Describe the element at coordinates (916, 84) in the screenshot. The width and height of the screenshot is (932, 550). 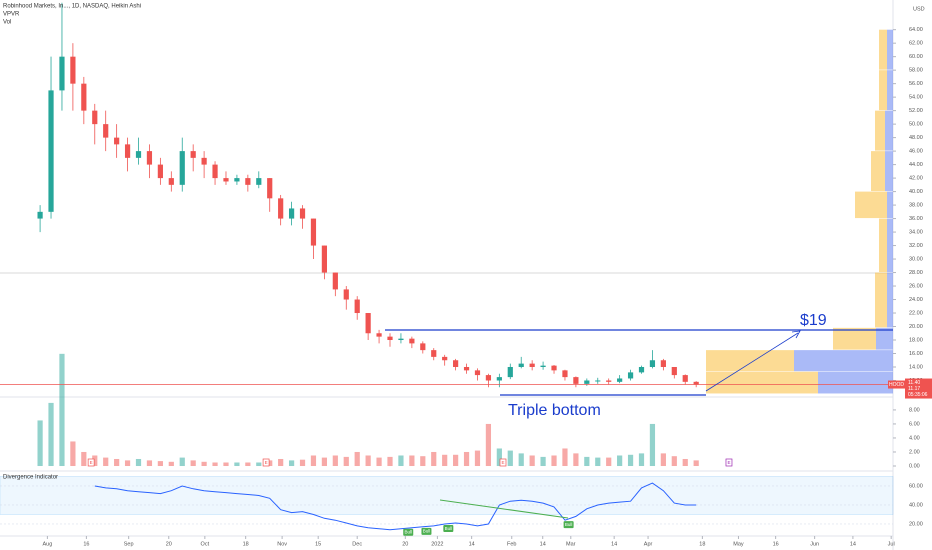
I see `y-tick-label: 56.00` at that location.